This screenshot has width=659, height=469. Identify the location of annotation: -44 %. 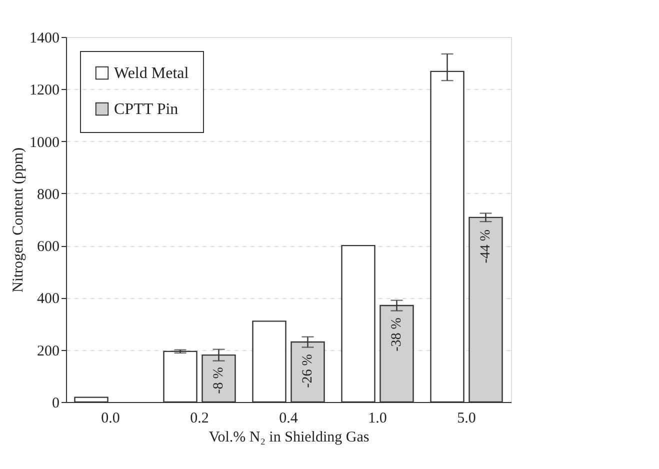
(486, 246).